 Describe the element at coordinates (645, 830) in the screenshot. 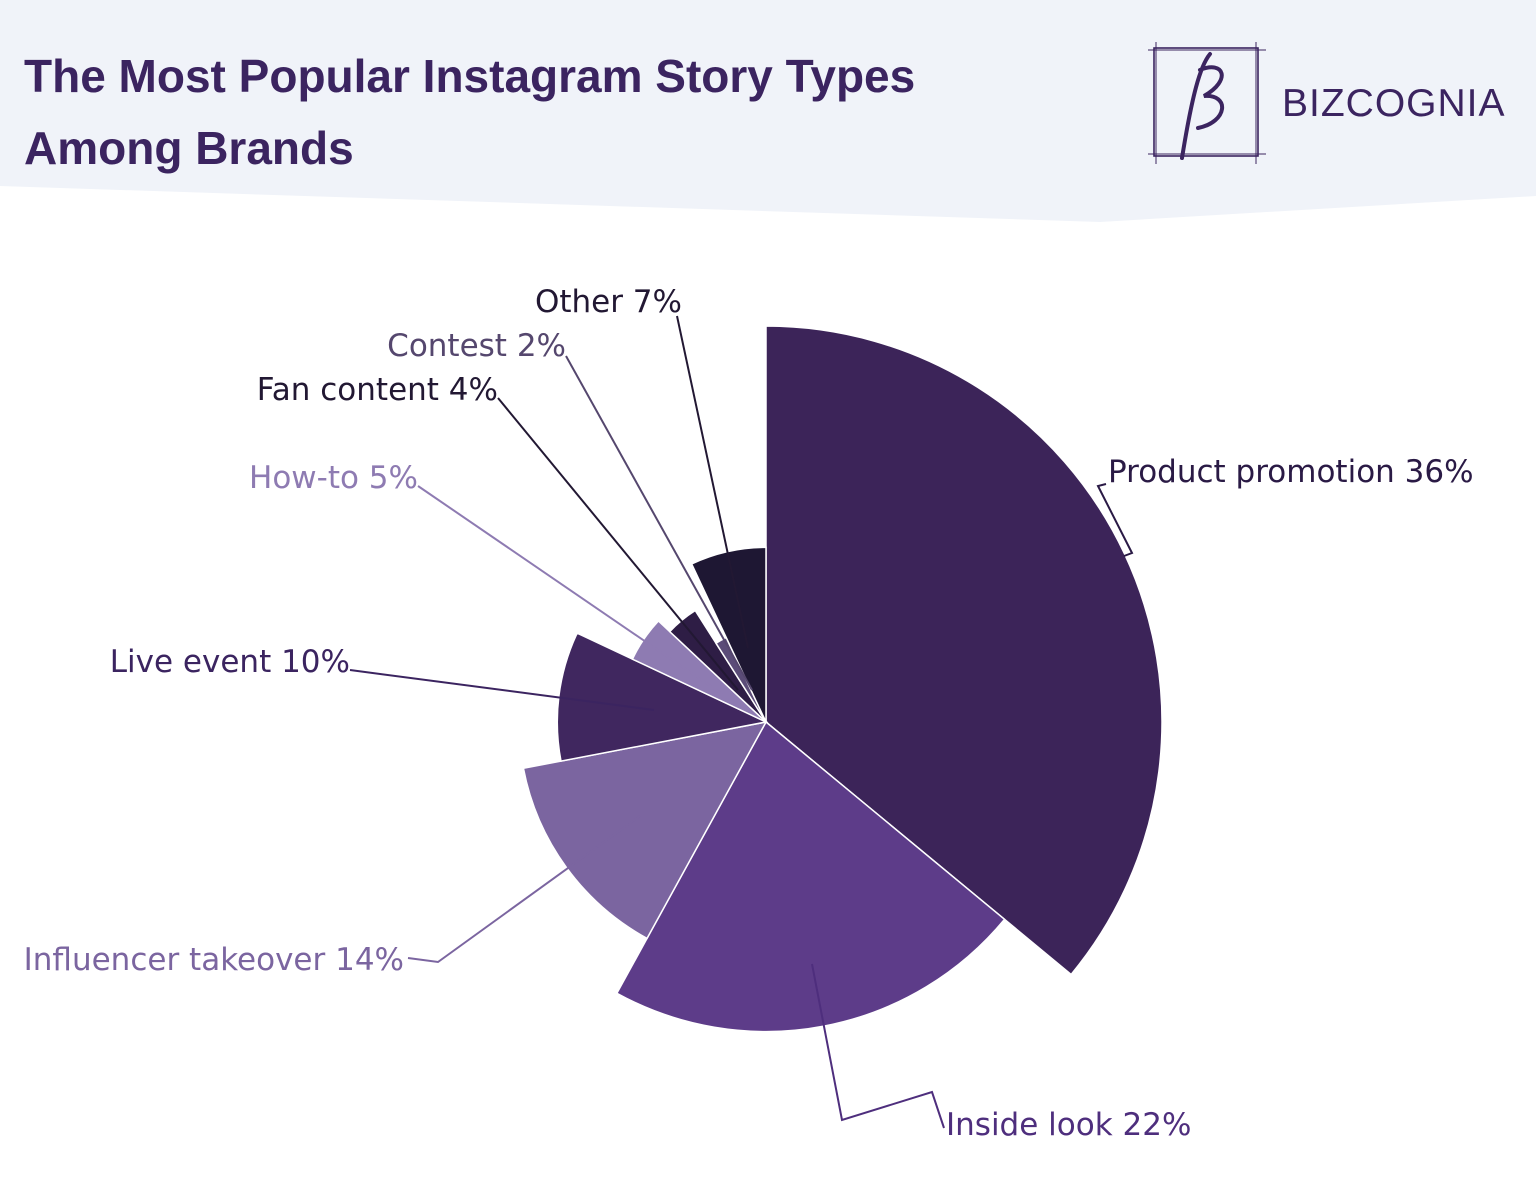

I see `slice-influencer-takeover` at that location.